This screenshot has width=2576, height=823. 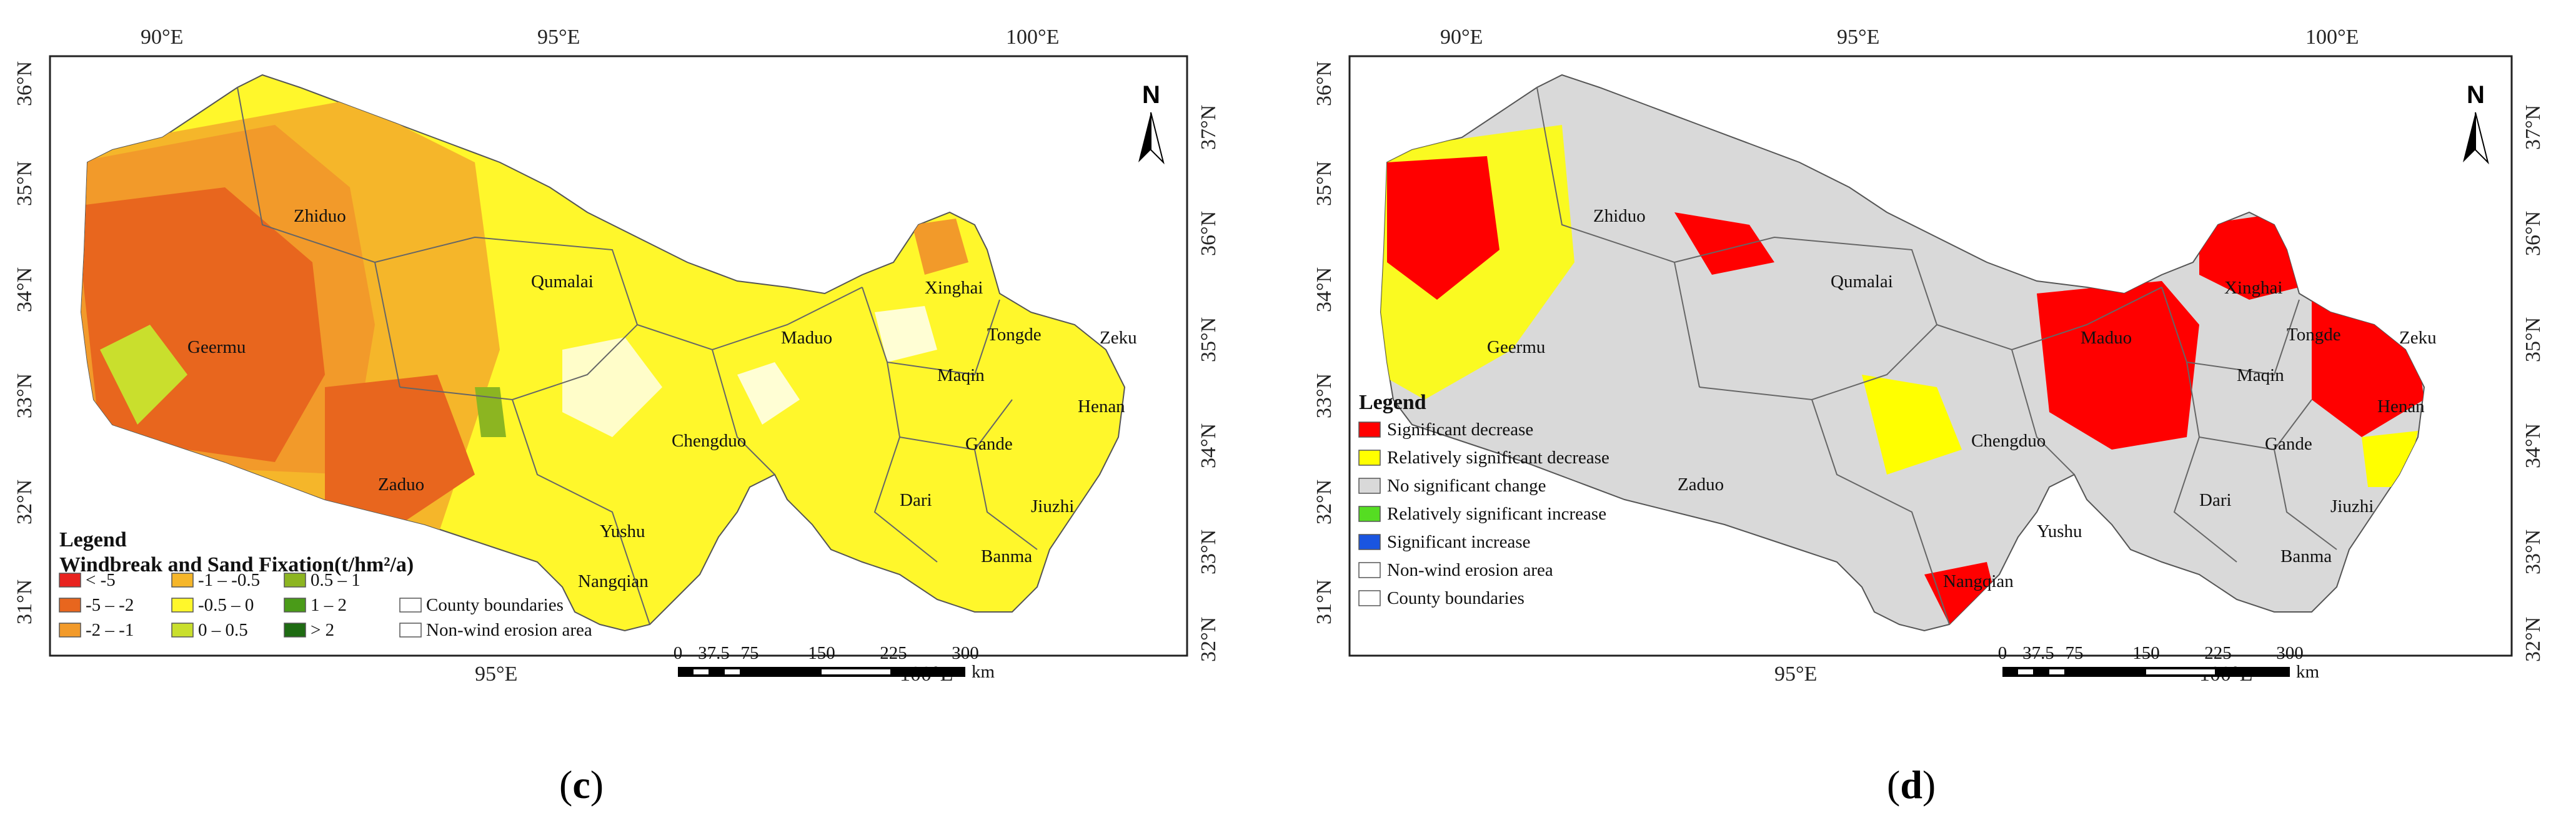 What do you see at coordinates (2253, 288) in the screenshot?
I see `county-label: Xinghai` at bounding box center [2253, 288].